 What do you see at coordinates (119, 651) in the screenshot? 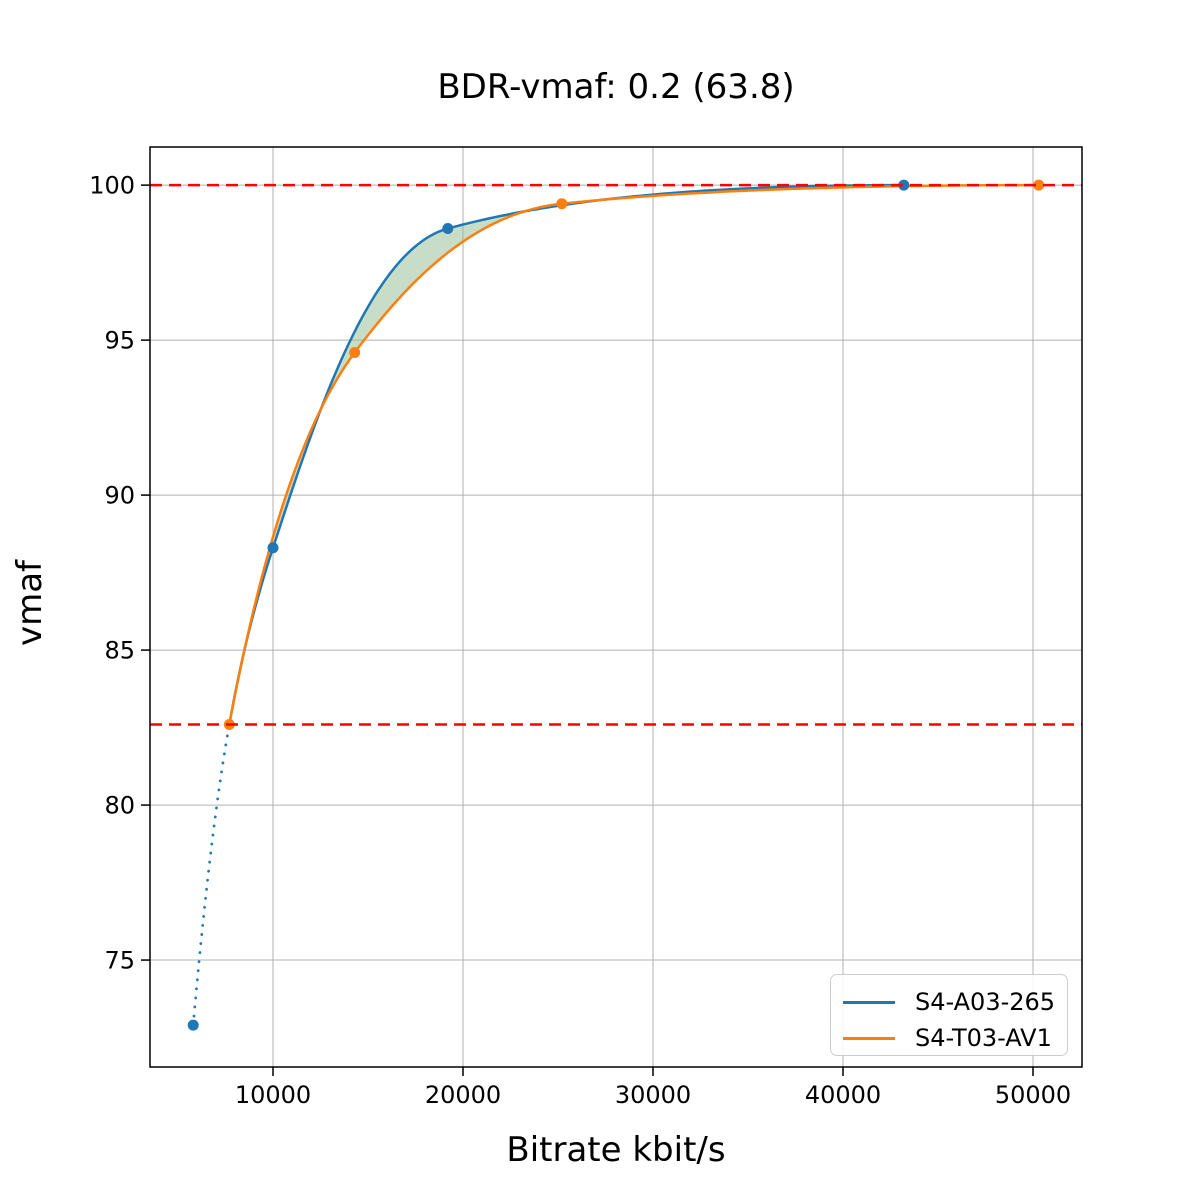
I see `y-tick-label: 85` at bounding box center [119, 651].